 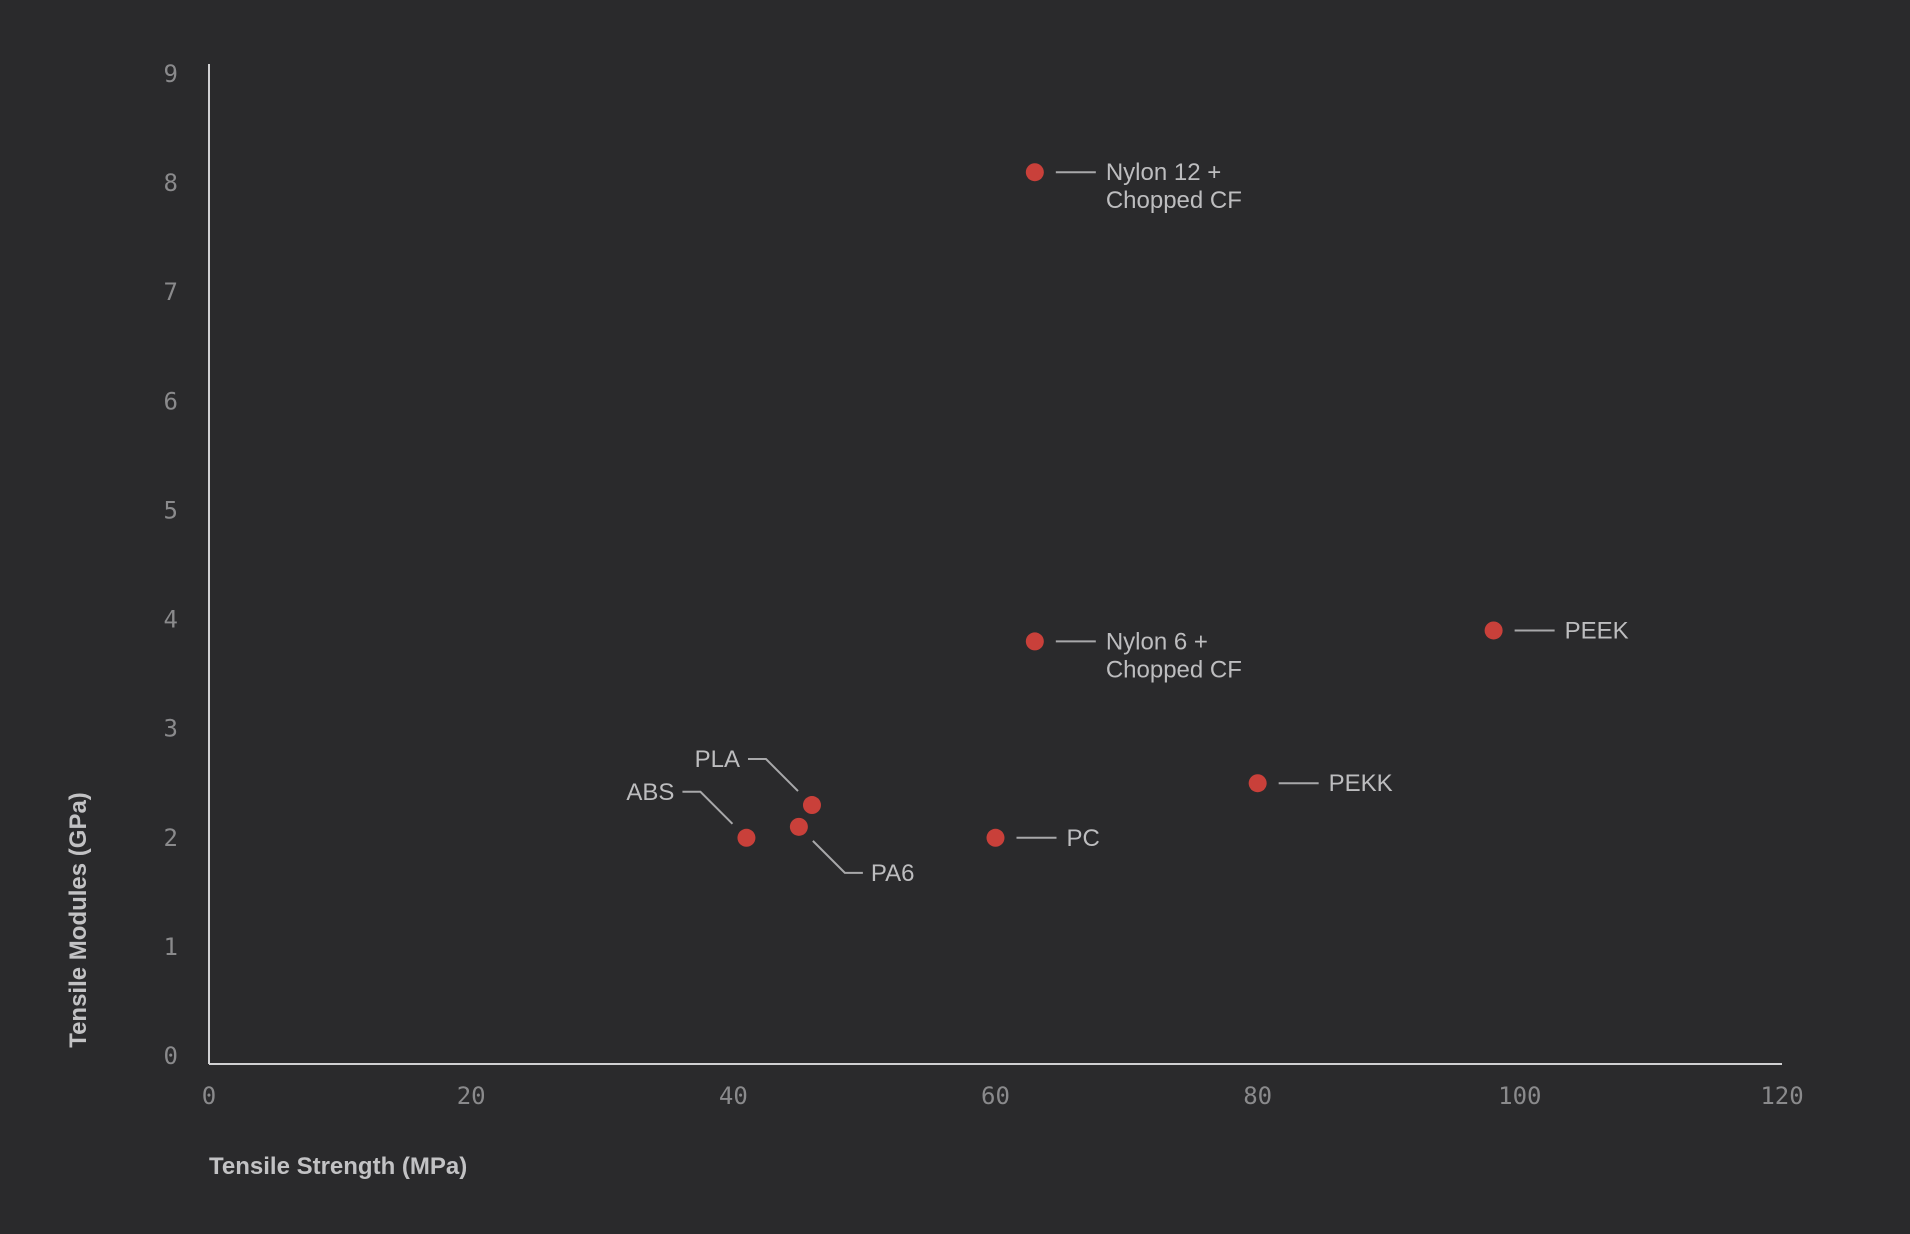 What do you see at coordinates (171, 74) in the screenshot?
I see `y-tick-label: 9` at bounding box center [171, 74].